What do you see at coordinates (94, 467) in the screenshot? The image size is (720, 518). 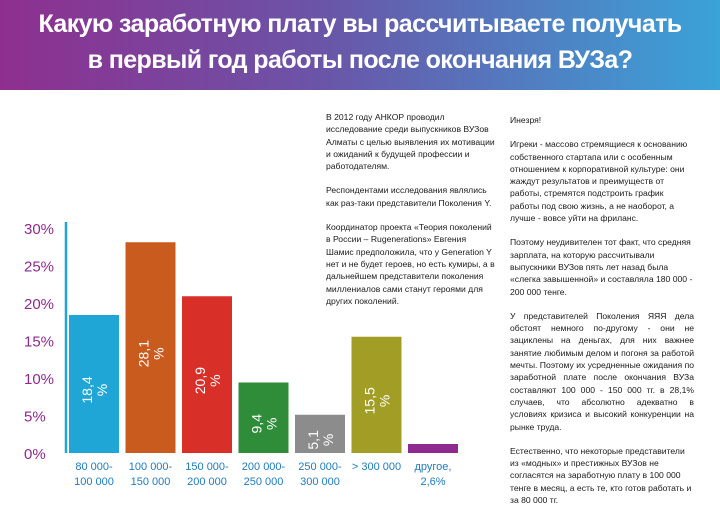 I see `x-category-label: 80 000-` at bounding box center [94, 467].